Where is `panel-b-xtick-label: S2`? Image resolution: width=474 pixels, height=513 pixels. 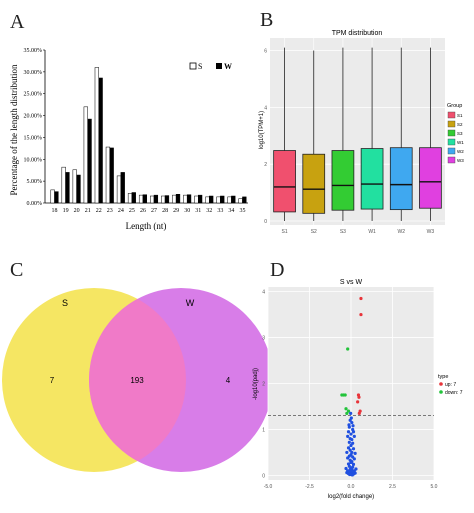
panel-b-xtick-label: S2 is located at coordinates (314, 232).